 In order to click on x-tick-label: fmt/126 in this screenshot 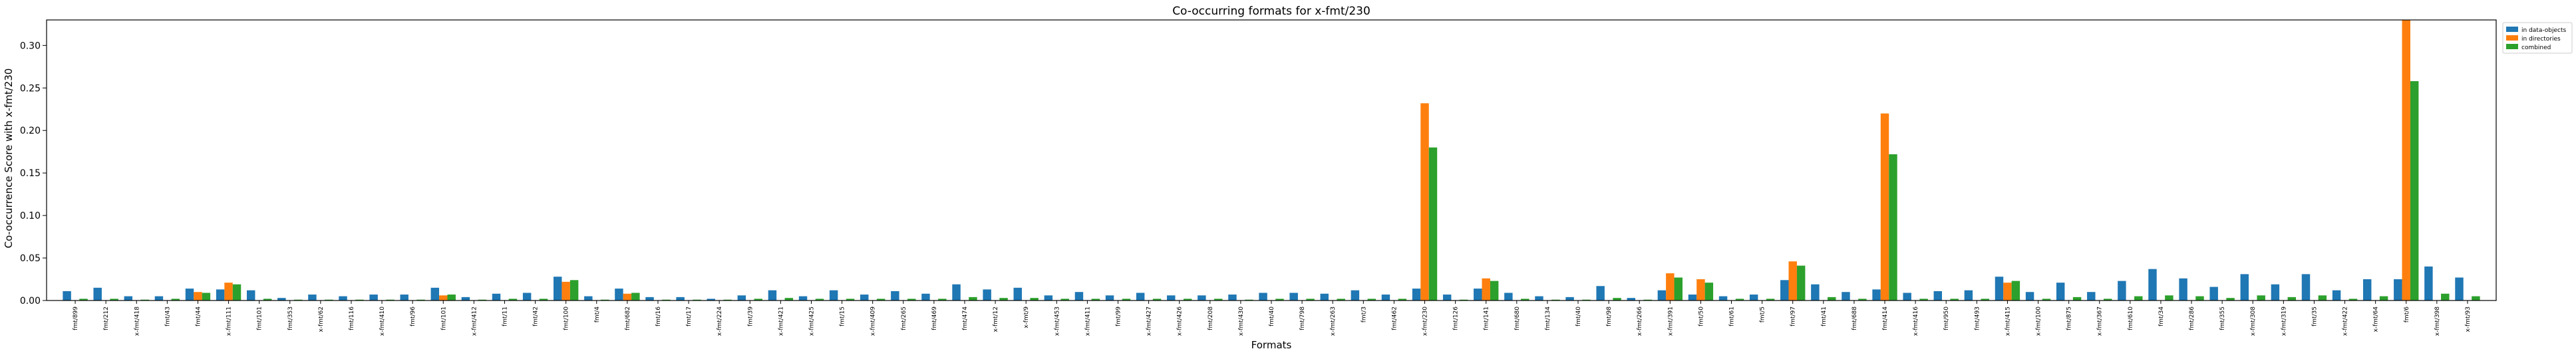, I will do `click(1456, 318)`.